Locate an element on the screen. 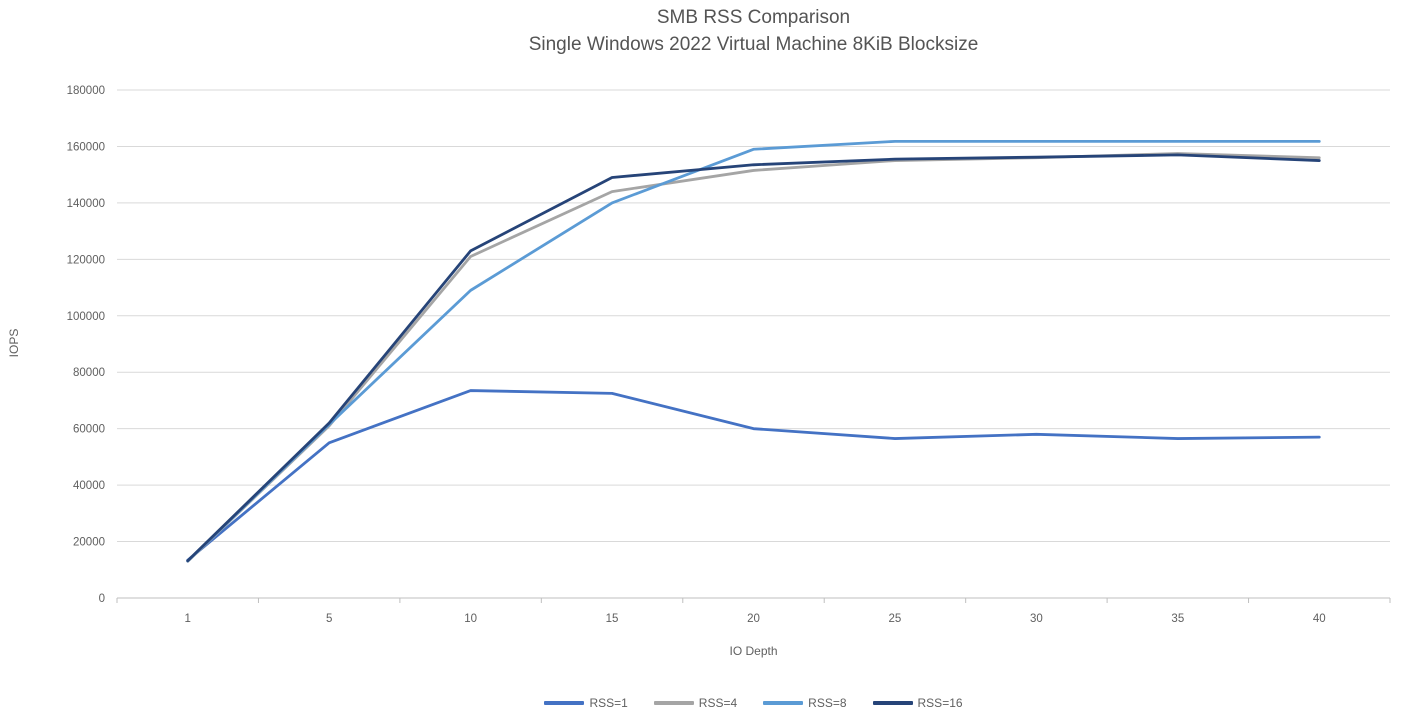 This screenshot has height=724, width=1409. x-tick-label: 15 is located at coordinates (612, 619).